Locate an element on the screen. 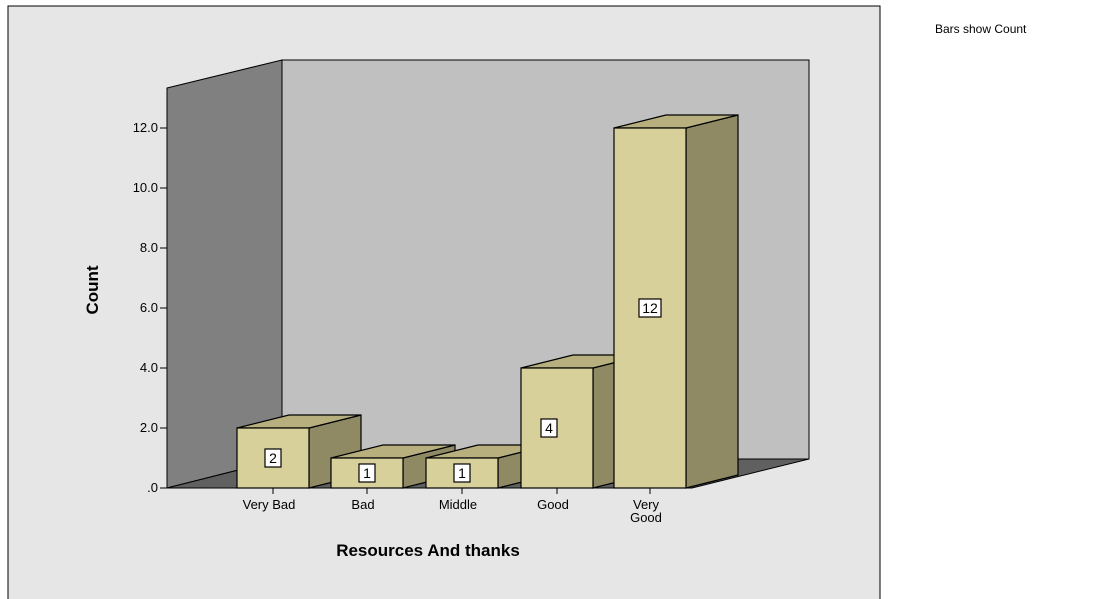  data-label: 2 is located at coordinates (273, 458).